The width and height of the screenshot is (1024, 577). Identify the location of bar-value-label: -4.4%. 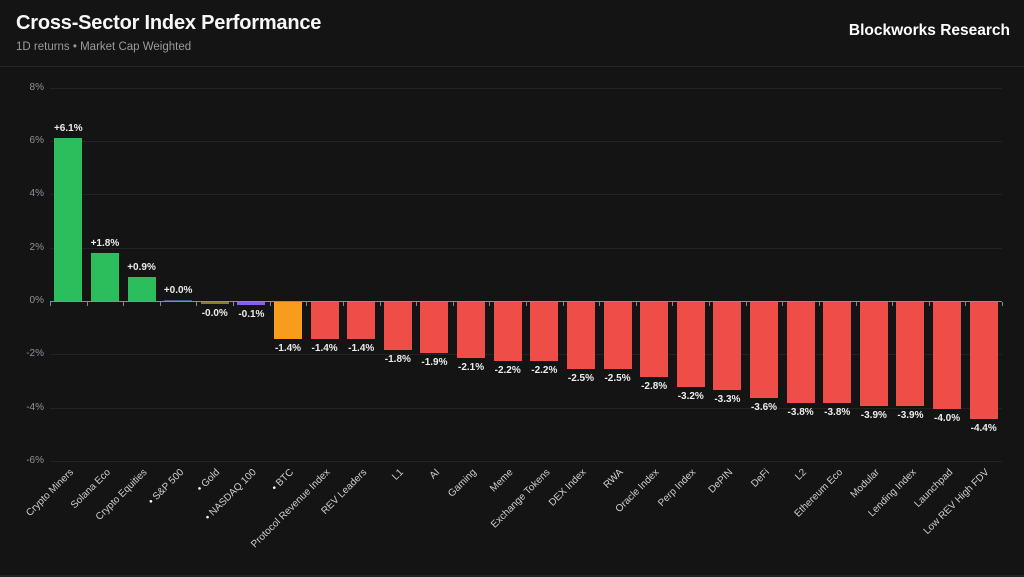
(983, 429).